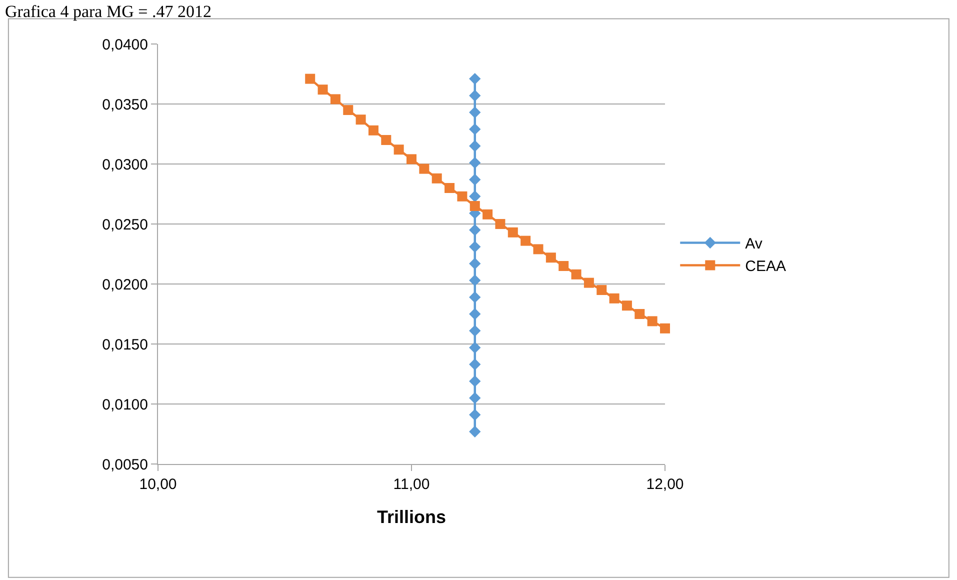 This screenshot has width=957, height=580. I want to click on y-tick-label: 0,0400, so click(125, 45).